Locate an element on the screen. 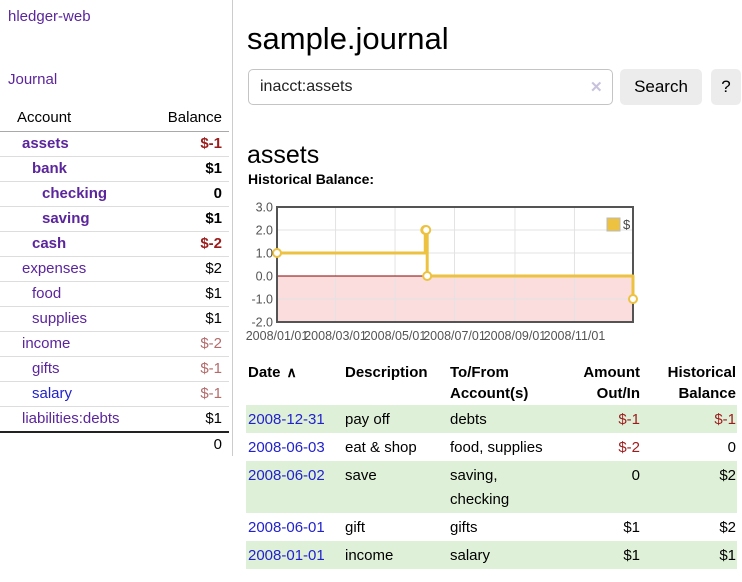 The height and width of the screenshot is (582, 742). y-axis-tick-label: -1.0 is located at coordinates (262, 300).